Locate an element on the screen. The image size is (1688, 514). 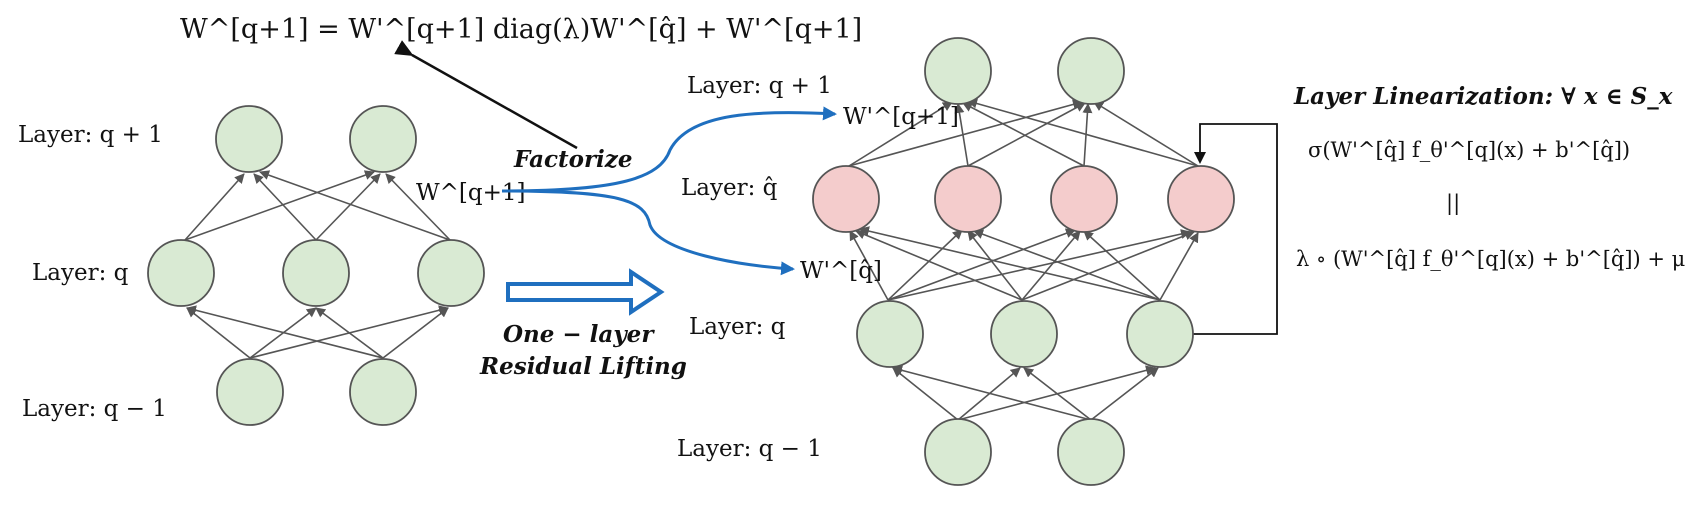
right-label-hat: Layer: q̂ is located at coordinates (729, 188).